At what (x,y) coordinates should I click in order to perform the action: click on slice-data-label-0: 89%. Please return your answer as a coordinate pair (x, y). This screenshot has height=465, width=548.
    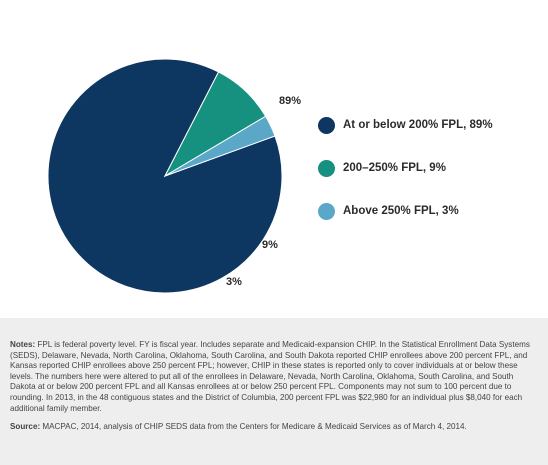
    Looking at the image, I should click on (290, 101).